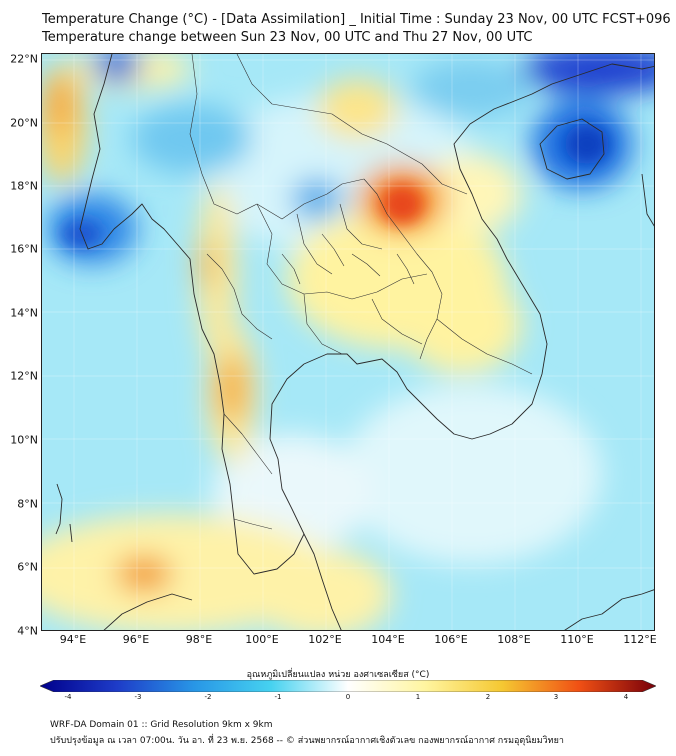 This screenshot has width=676, height=756. What do you see at coordinates (451, 639) in the screenshot?
I see `lon-label-106e: 106°E` at bounding box center [451, 639].